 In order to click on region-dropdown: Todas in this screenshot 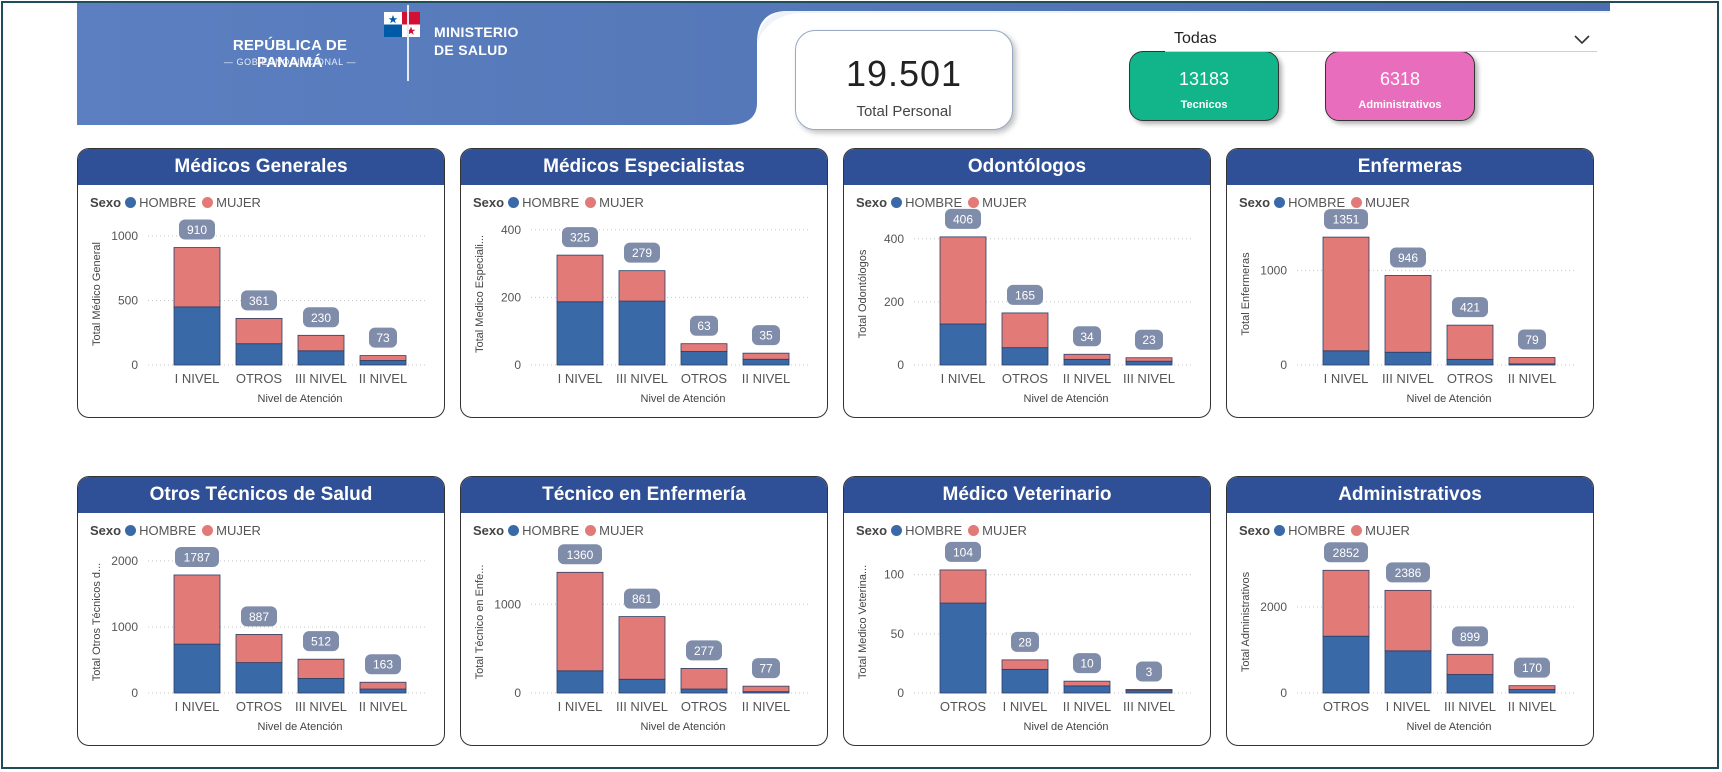, I will do `click(1381, 39)`.